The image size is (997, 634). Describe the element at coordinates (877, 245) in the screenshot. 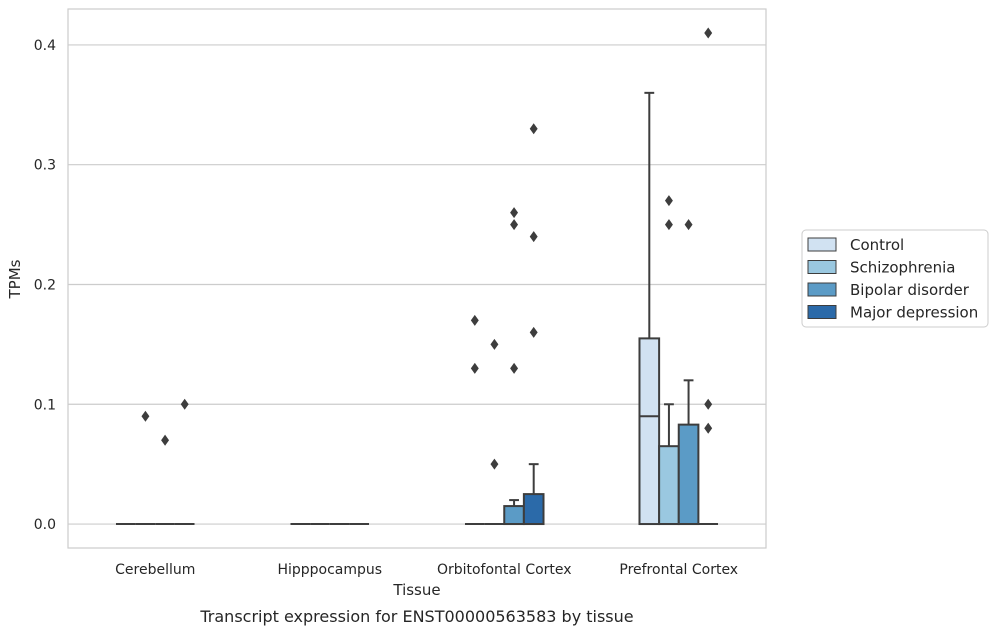

I see `legend-label: Control` at that location.